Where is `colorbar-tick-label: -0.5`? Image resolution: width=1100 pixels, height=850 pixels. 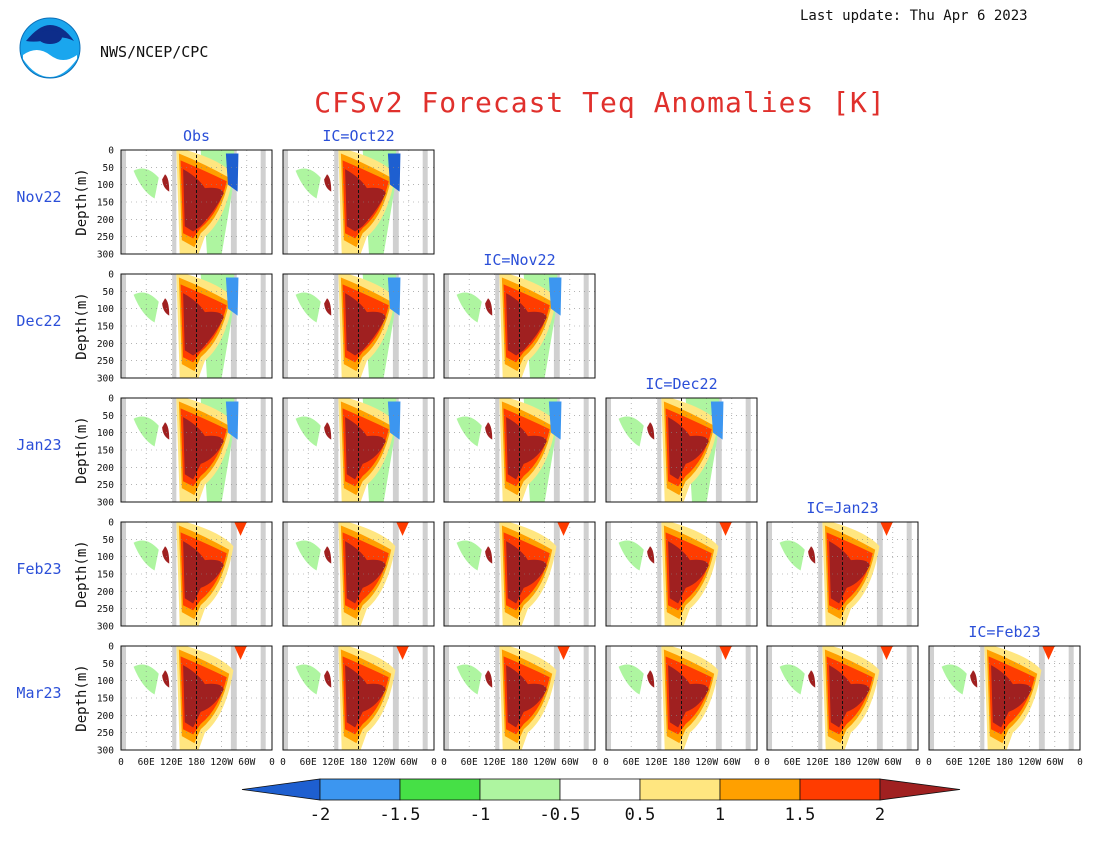 colorbar-tick-label: -0.5 is located at coordinates (560, 815).